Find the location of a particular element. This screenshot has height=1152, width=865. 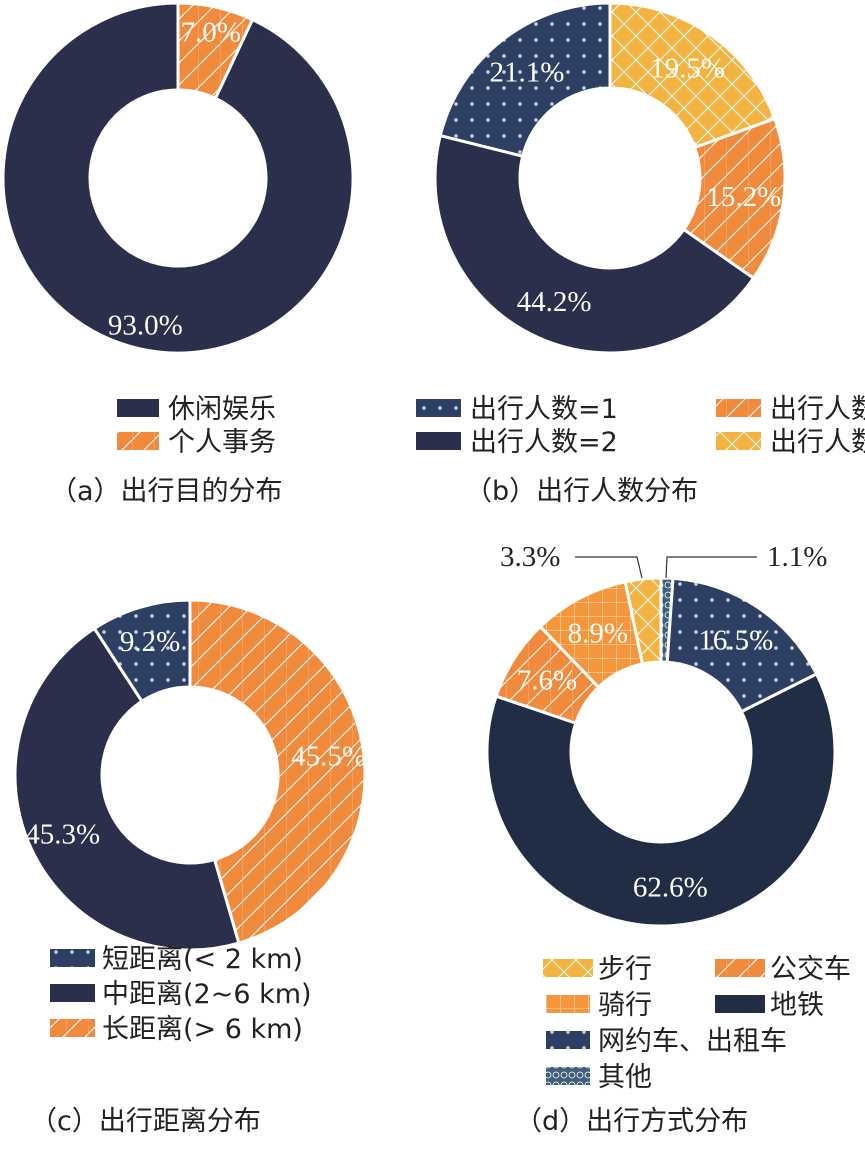

donut-c-label-2: 9.2% is located at coordinates (150, 642).